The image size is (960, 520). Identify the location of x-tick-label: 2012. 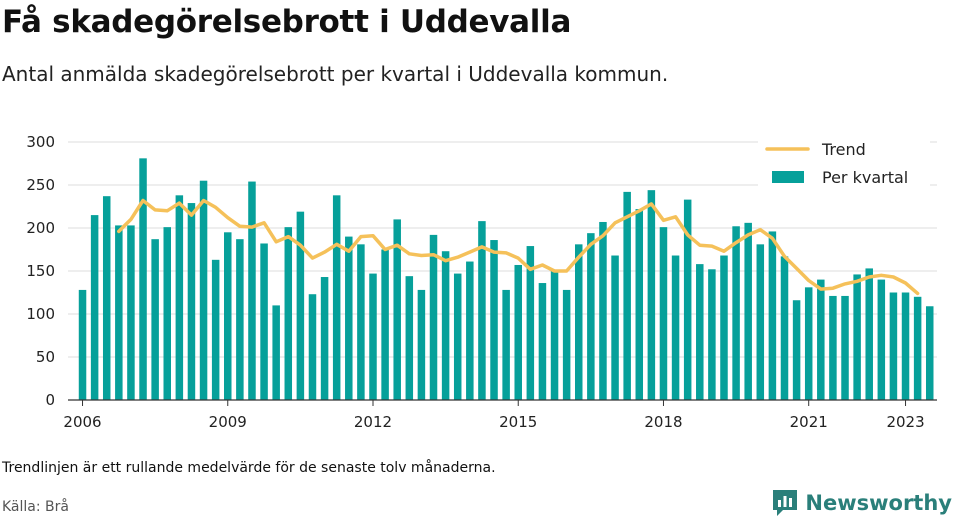
(373, 422).